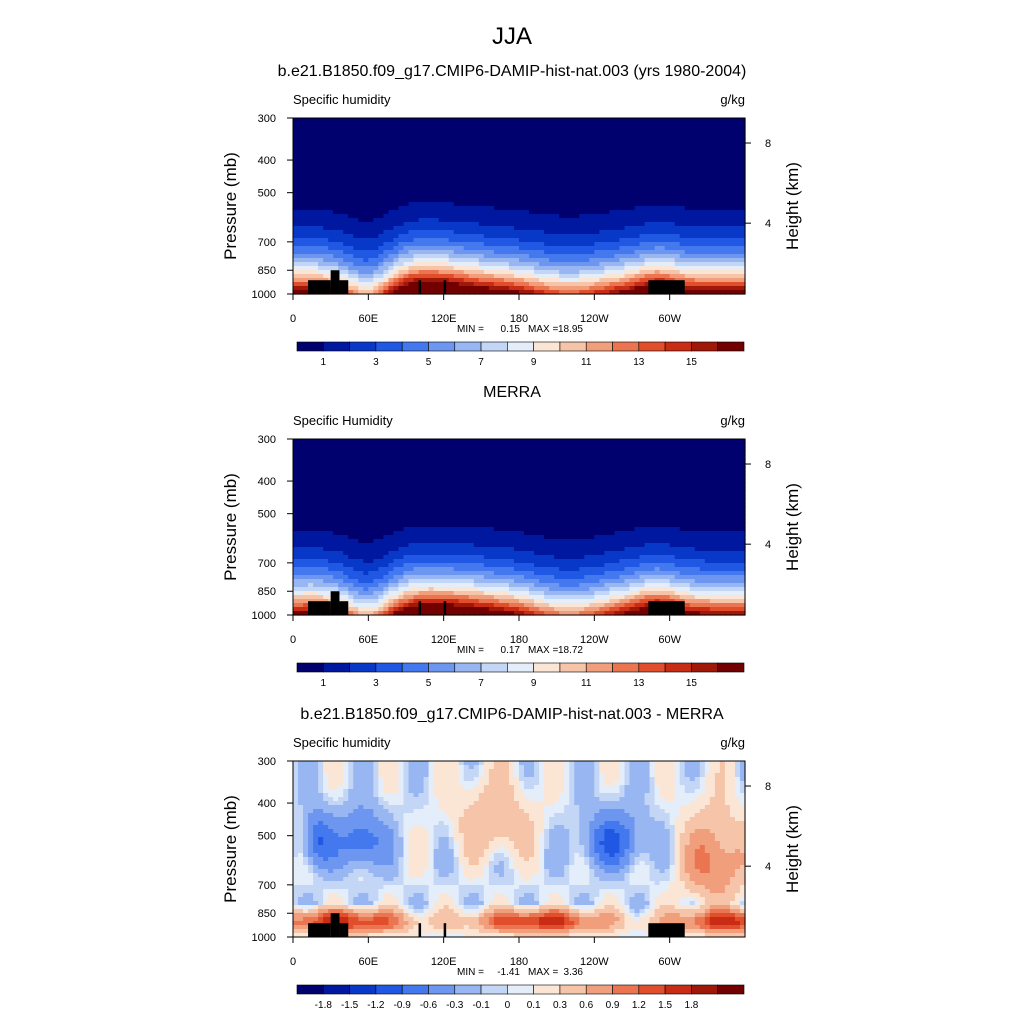 The height and width of the screenshot is (1024, 1024). Describe the element at coordinates (389, 346) in the screenshot. I see `colorbar-swatch` at that location.